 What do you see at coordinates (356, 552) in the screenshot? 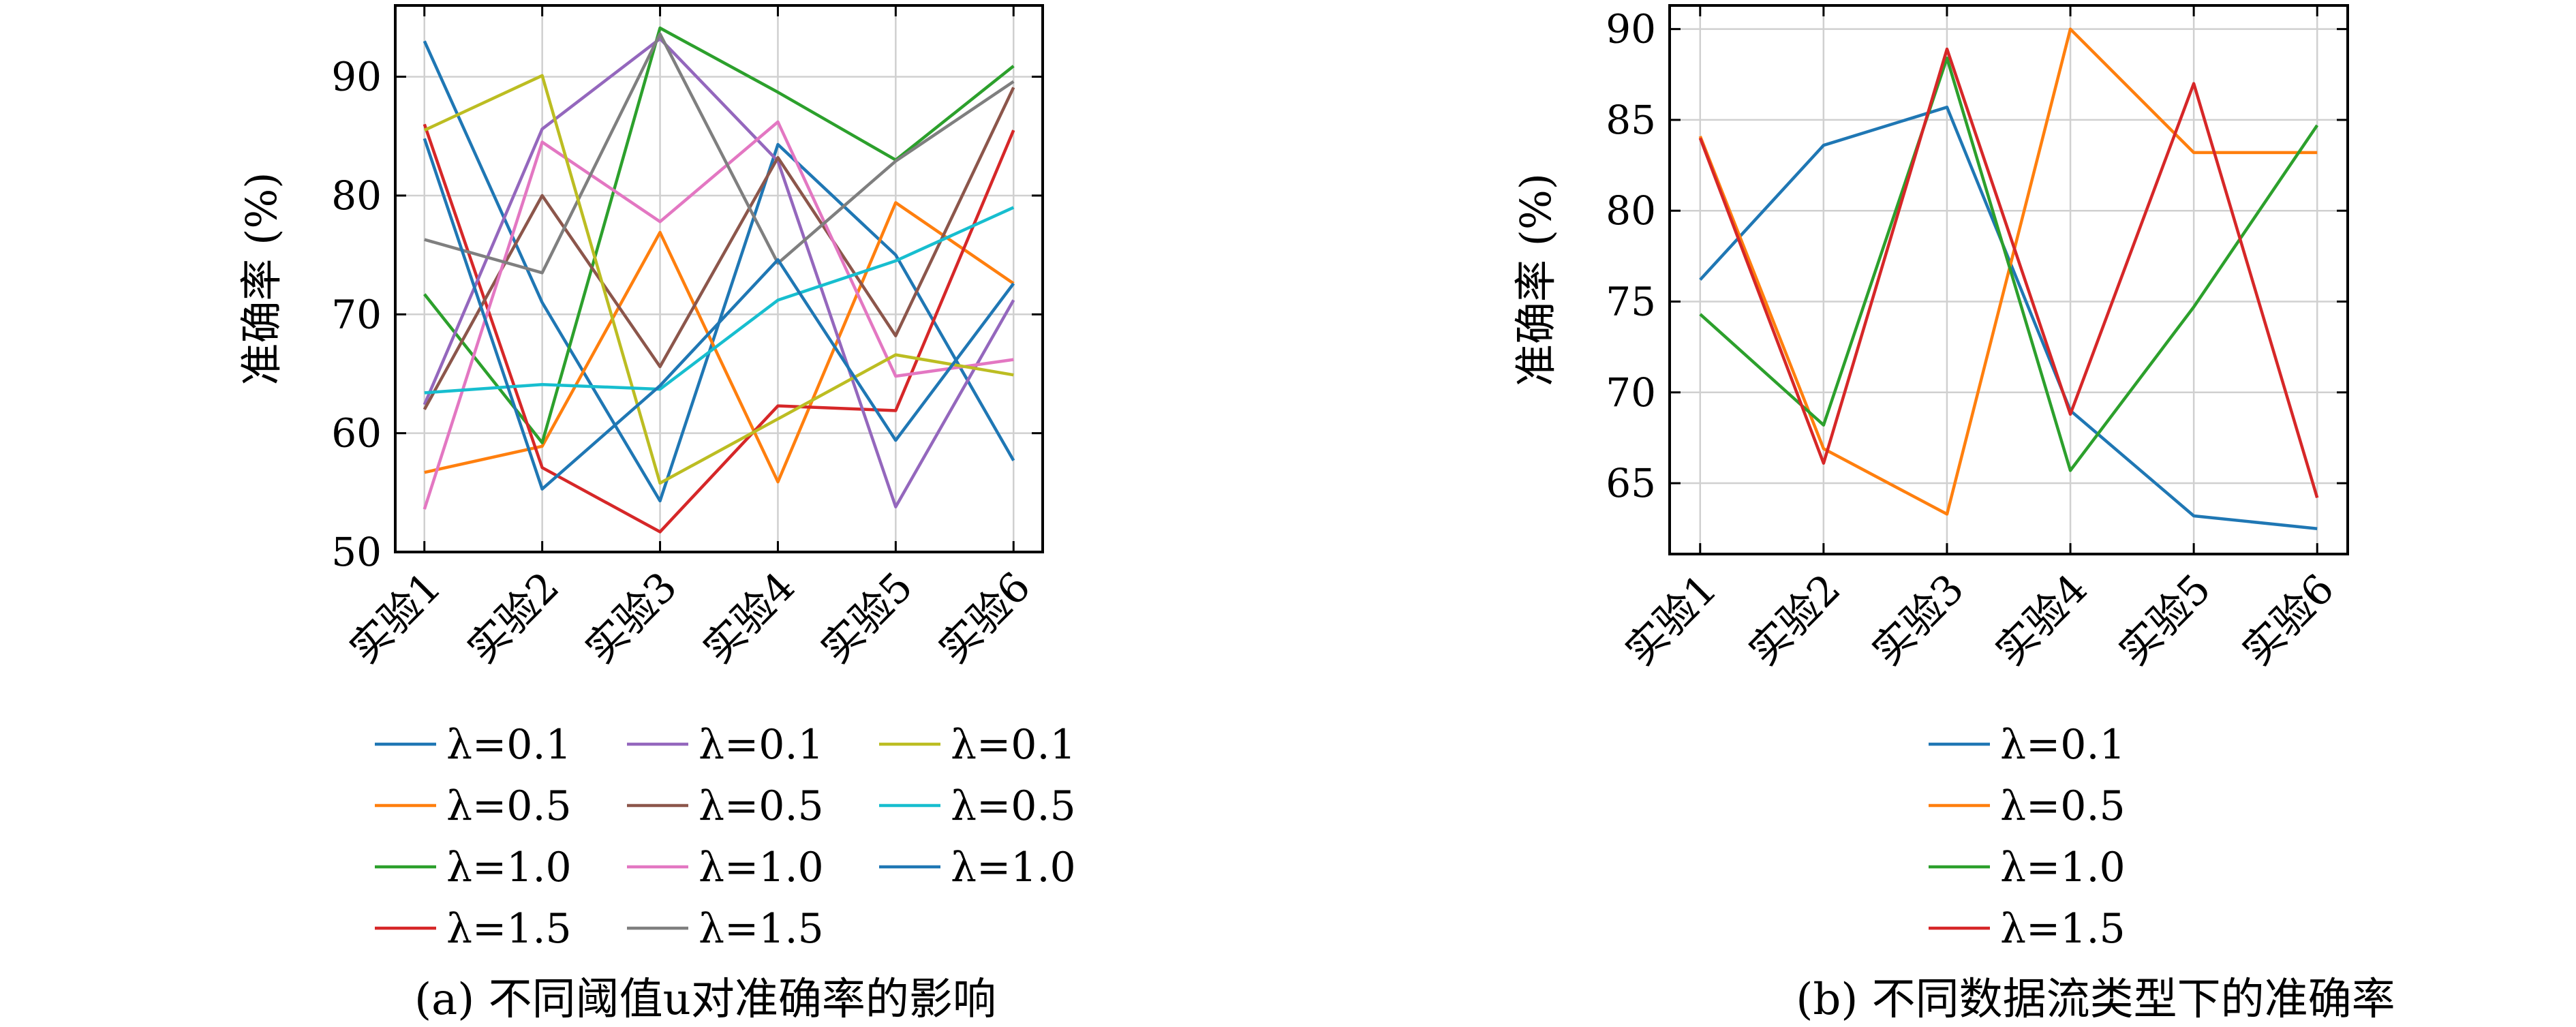
I see `y-tick-label: 50` at bounding box center [356, 552].